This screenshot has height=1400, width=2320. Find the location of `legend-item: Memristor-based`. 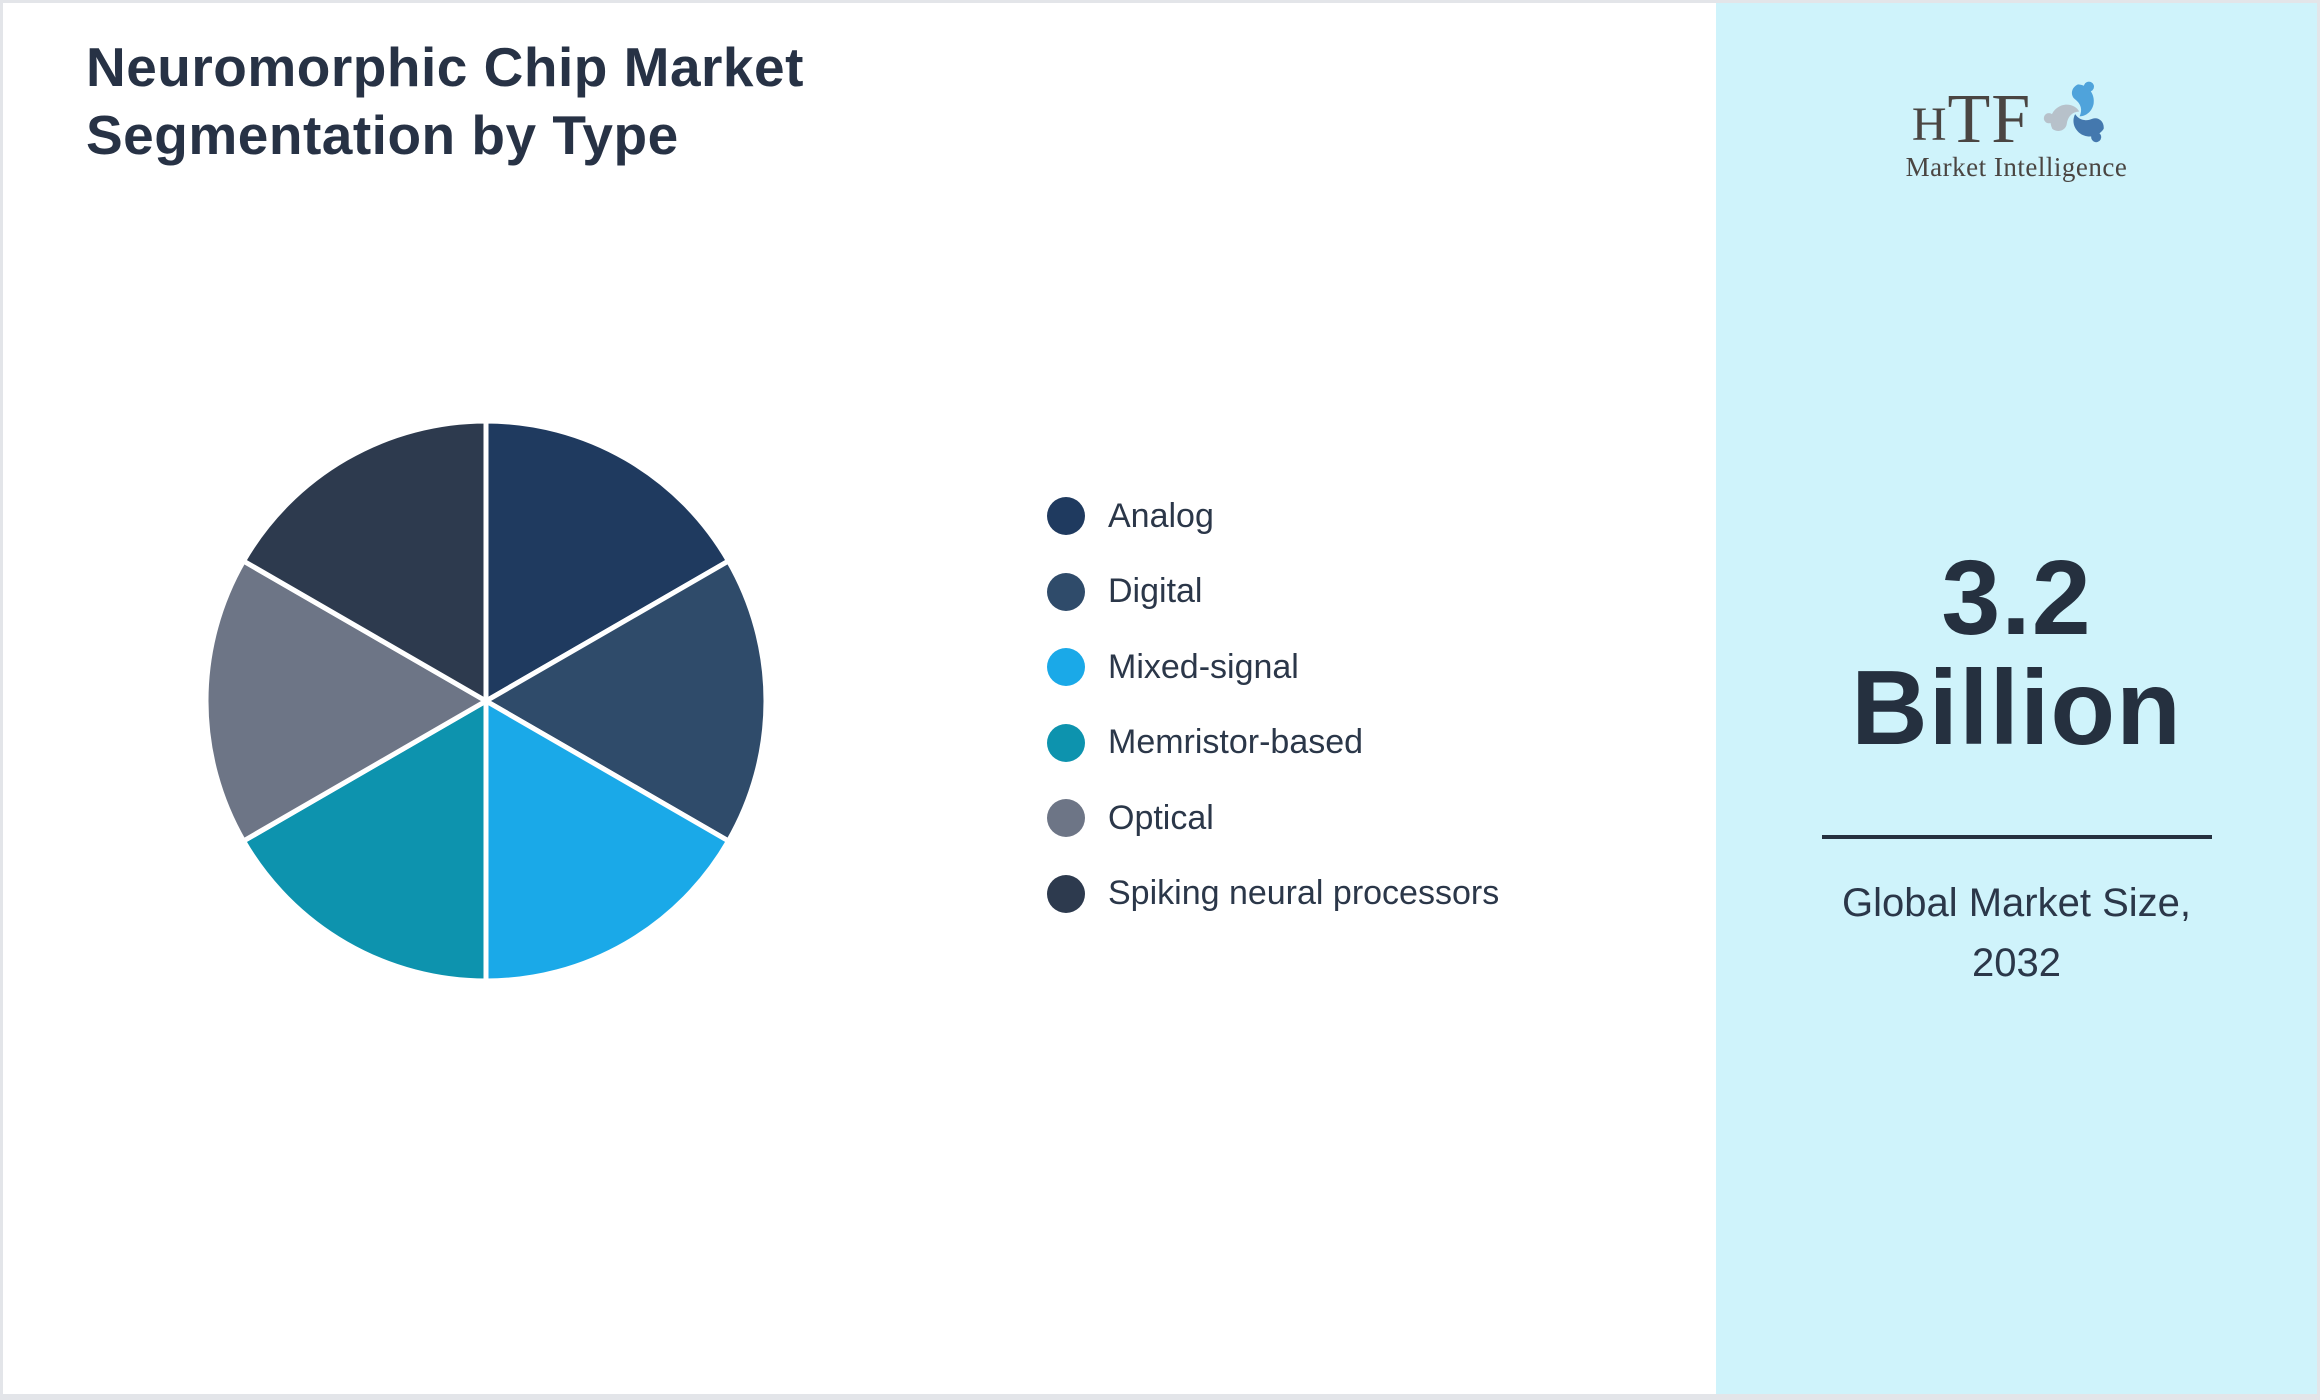

legend-item: Memristor-based is located at coordinates (1273, 742).